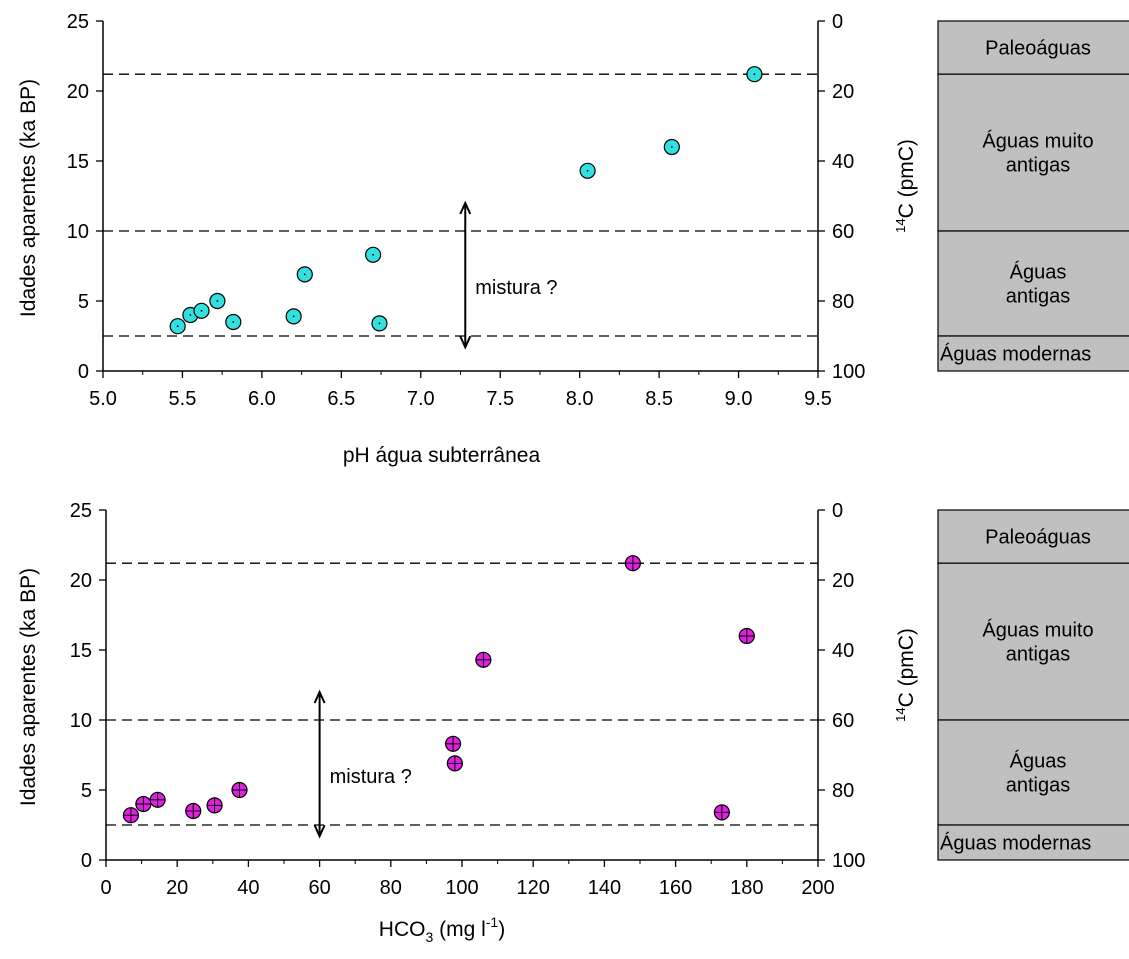 The width and height of the screenshot is (1129, 959). What do you see at coordinates (818, 399) in the screenshot?
I see `x-tick-label: 9.5` at bounding box center [818, 399].